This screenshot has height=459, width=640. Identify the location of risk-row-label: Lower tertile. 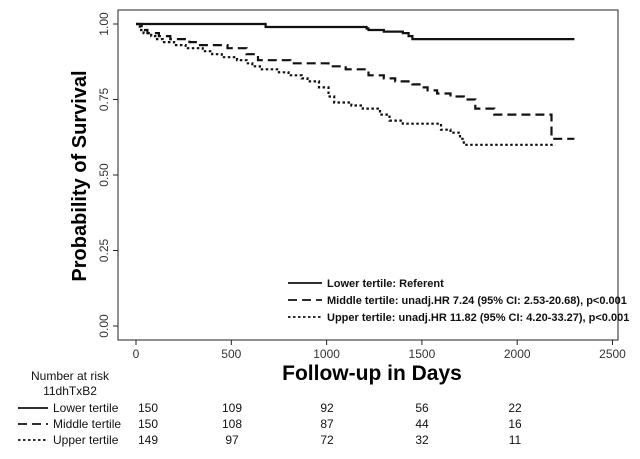
(86, 408).